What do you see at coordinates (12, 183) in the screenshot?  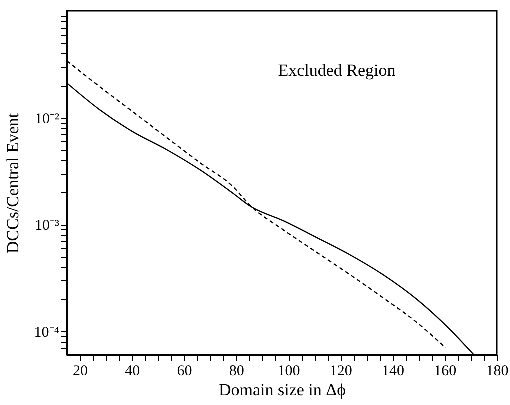 I see `y-axis-title: DCCs/Central Event` at bounding box center [12, 183].